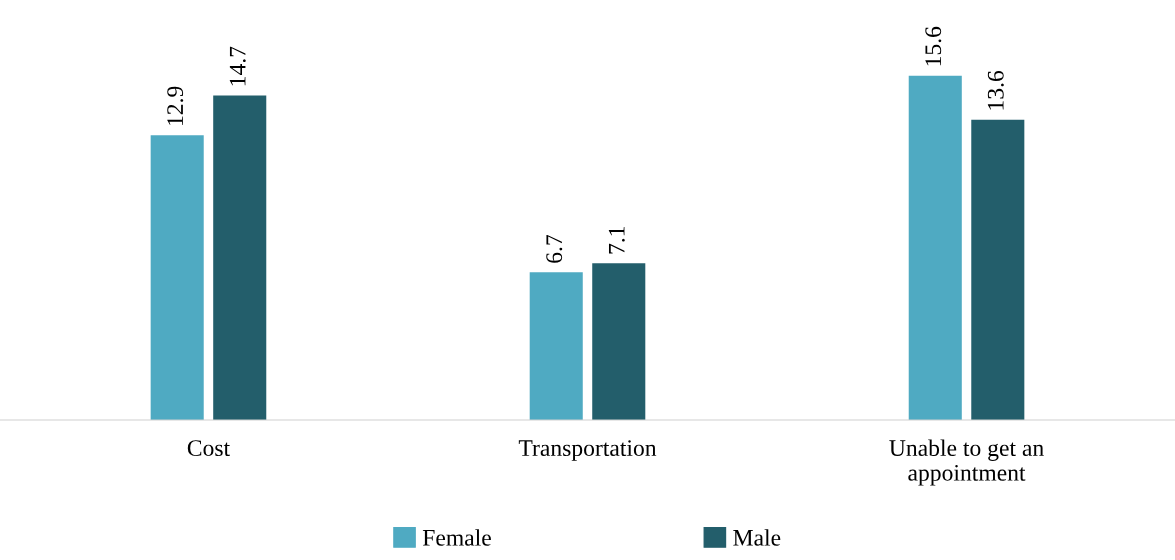 The image size is (1175, 560). Describe the element at coordinates (554, 248) in the screenshot. I see `data-label: 6.7` at that location.